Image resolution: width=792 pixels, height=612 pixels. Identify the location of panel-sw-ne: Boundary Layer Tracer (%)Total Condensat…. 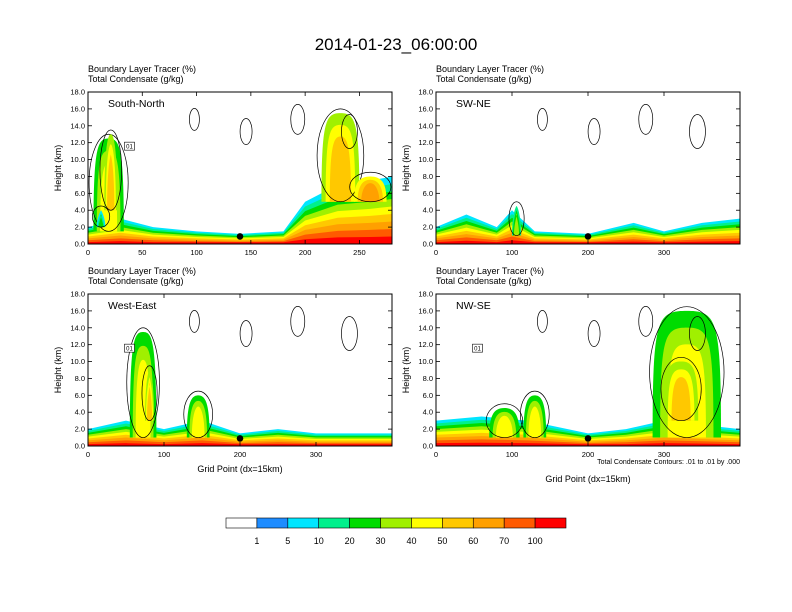
(571, 160).